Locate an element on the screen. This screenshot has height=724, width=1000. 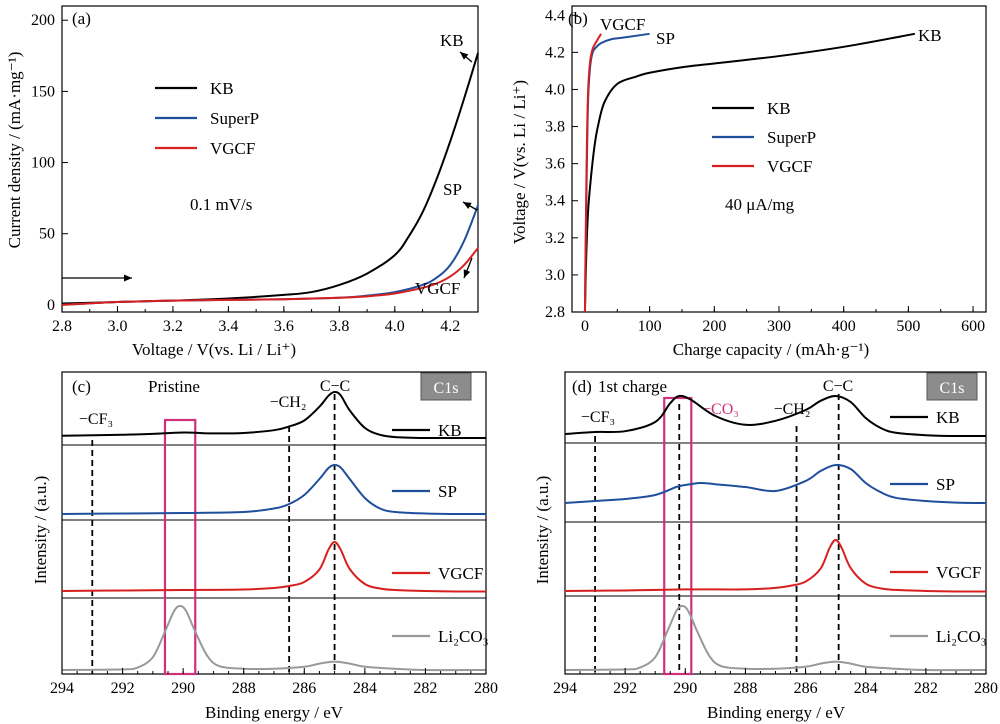
panel-c-badge-text: C1s is located at coordinates (446, 388).